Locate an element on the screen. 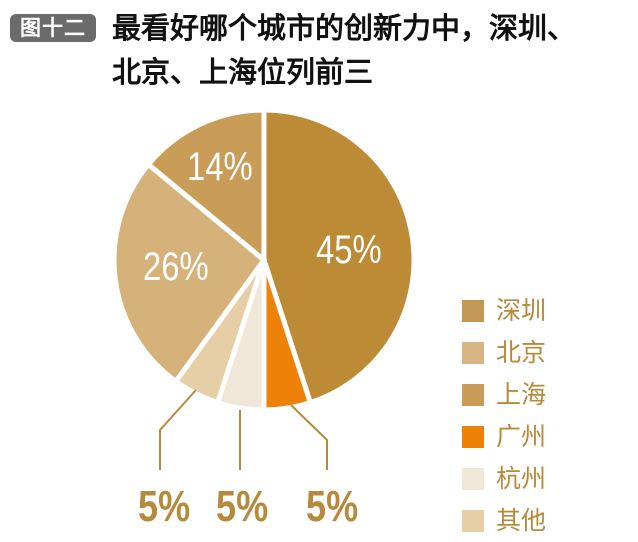 The height and width of the screenshot is (542, 638). legend-label: 广州 is located at coordinates (521, 436).